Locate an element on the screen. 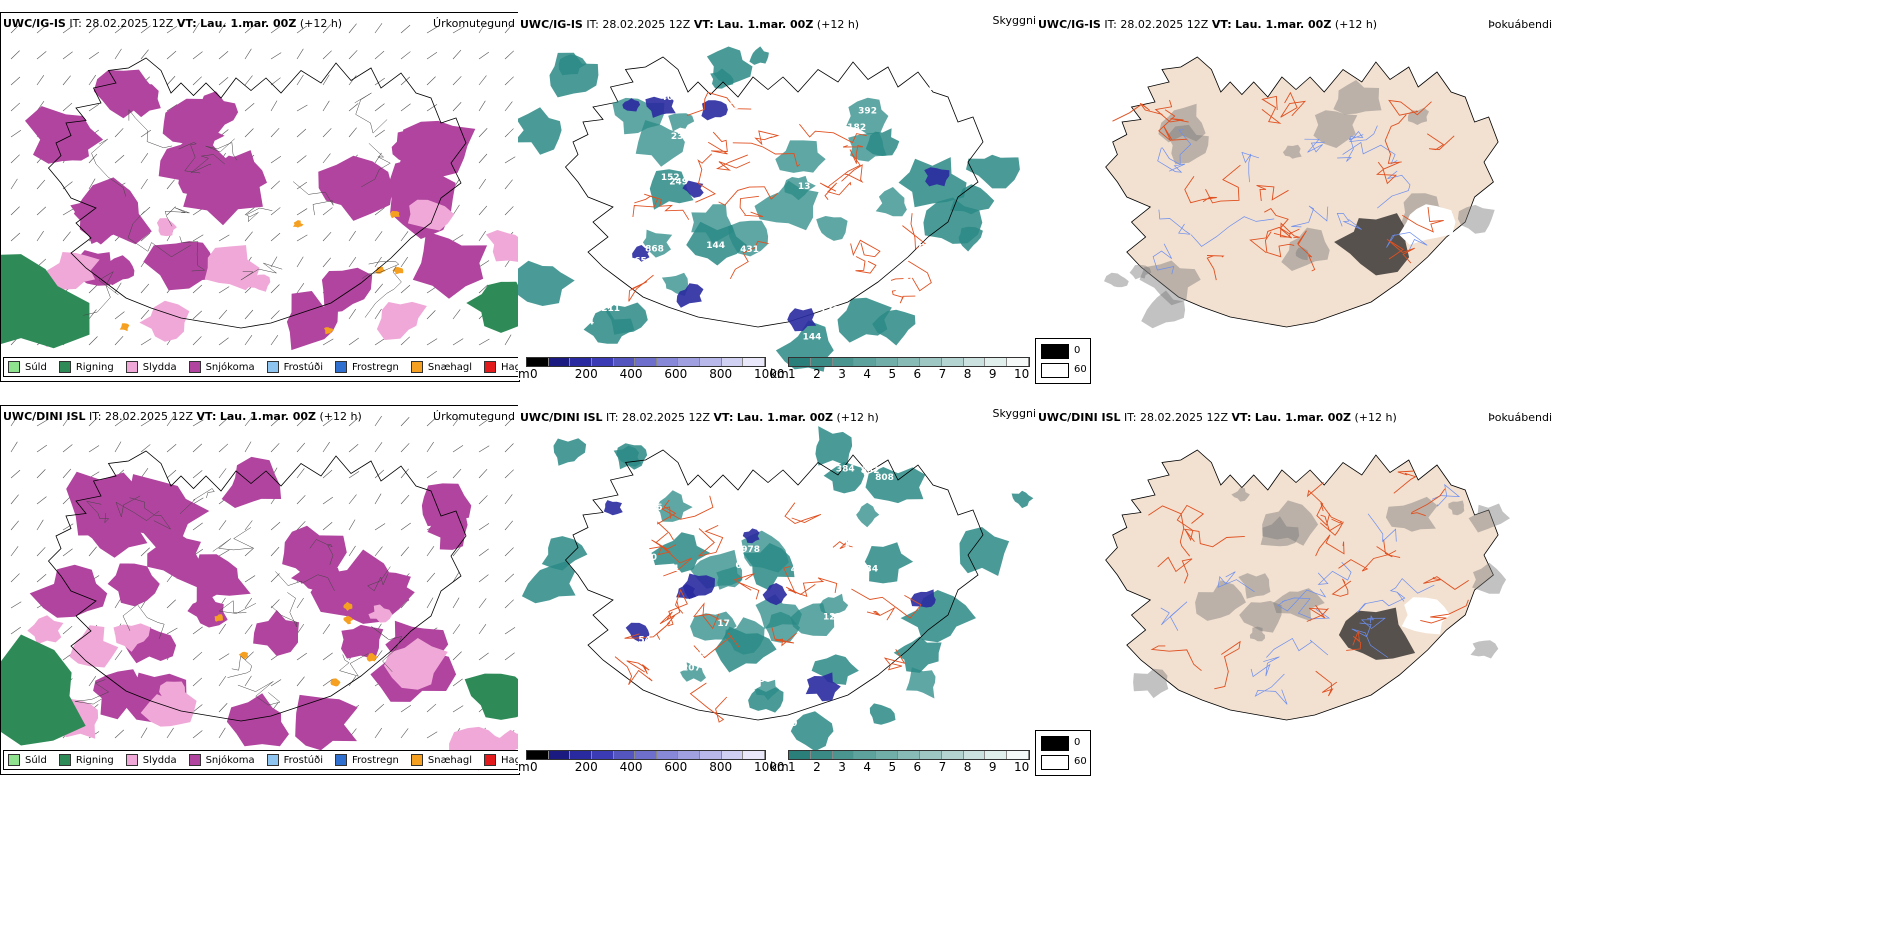  visibility-tick-label: 9 is located at coordinates (992, 767).